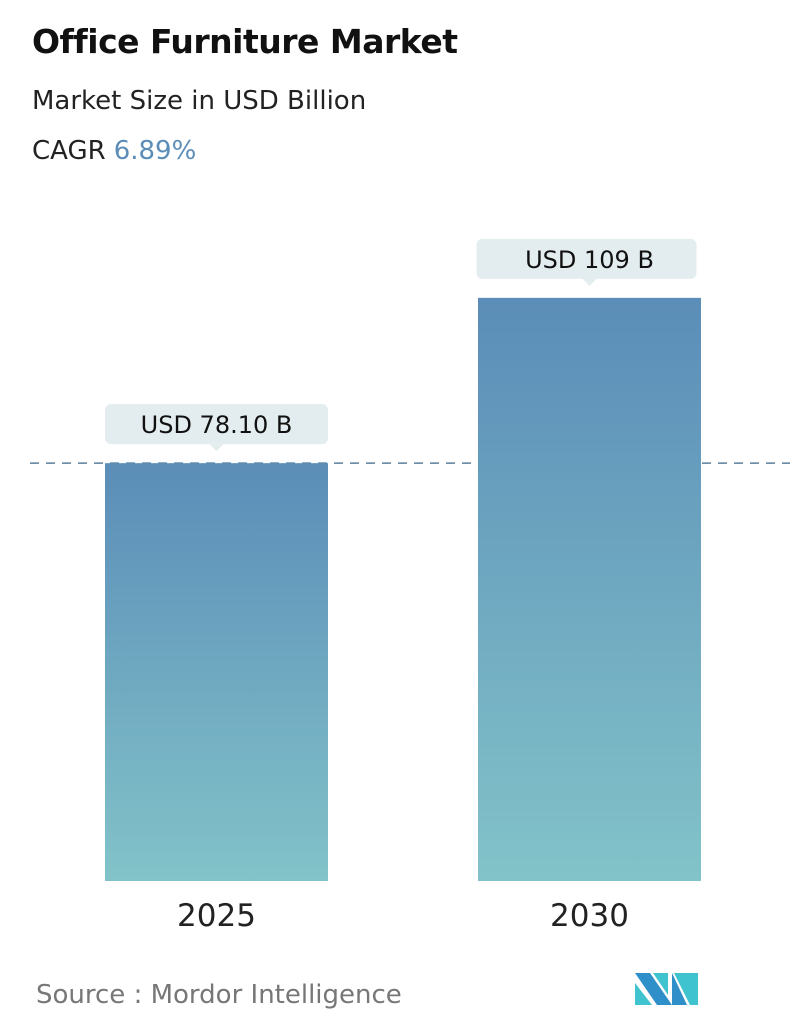 Image resolution: width=796 pixels, height=1034 pixels. What do you see at coordinates (69, 151) in the screenshot?
I see `cagr-label: CAGR` at bounding box center [69, 151].